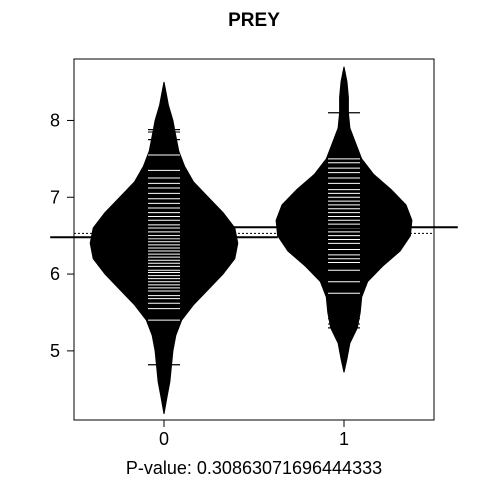 The image size is (480, 480). Describe the element at coordinates (55, 274) in the screenshot. I see `y-tick-label: 6` at that location.